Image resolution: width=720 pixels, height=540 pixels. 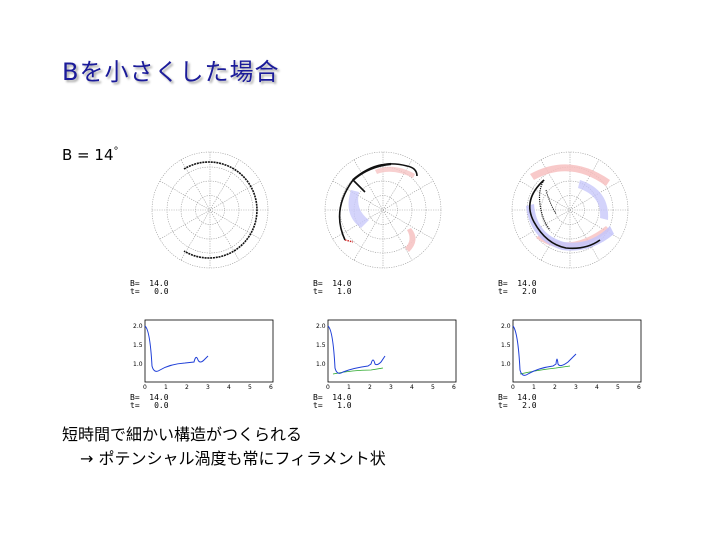 What do you see at coordinates (233, 458) in the screenshot?
I see `conclusion-line-2: → ポテンシャル渦度も常にフィラメント状` at bounding box center [233, 458].